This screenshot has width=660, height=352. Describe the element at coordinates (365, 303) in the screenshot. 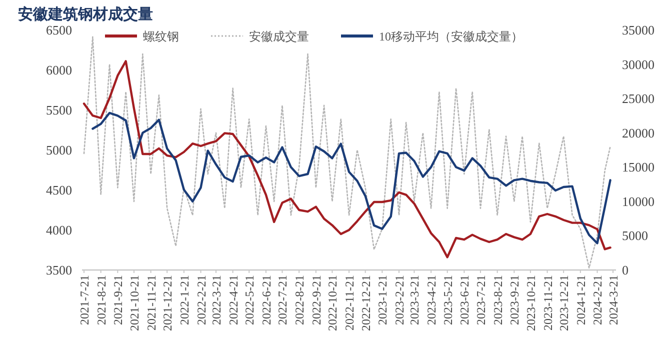

I see `x-tick-label: 2022-12-21` at that location.